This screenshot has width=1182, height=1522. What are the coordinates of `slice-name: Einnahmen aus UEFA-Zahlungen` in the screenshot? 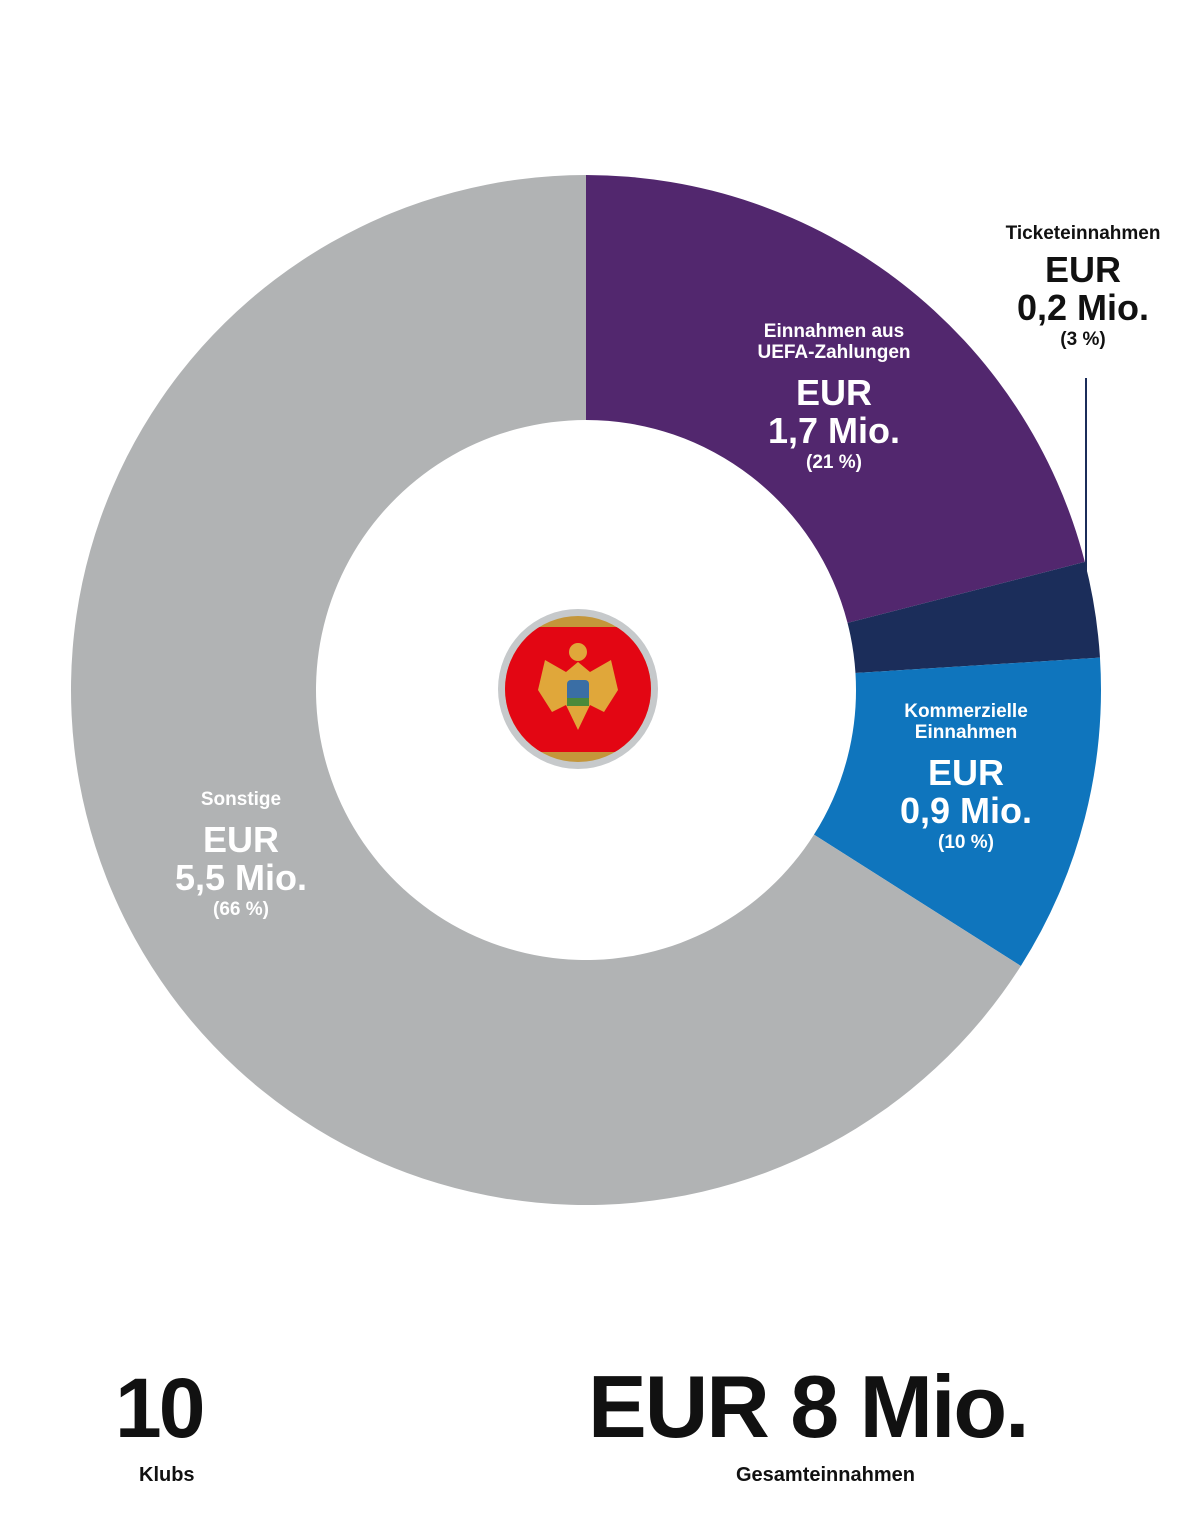 It's located at (834, 342).